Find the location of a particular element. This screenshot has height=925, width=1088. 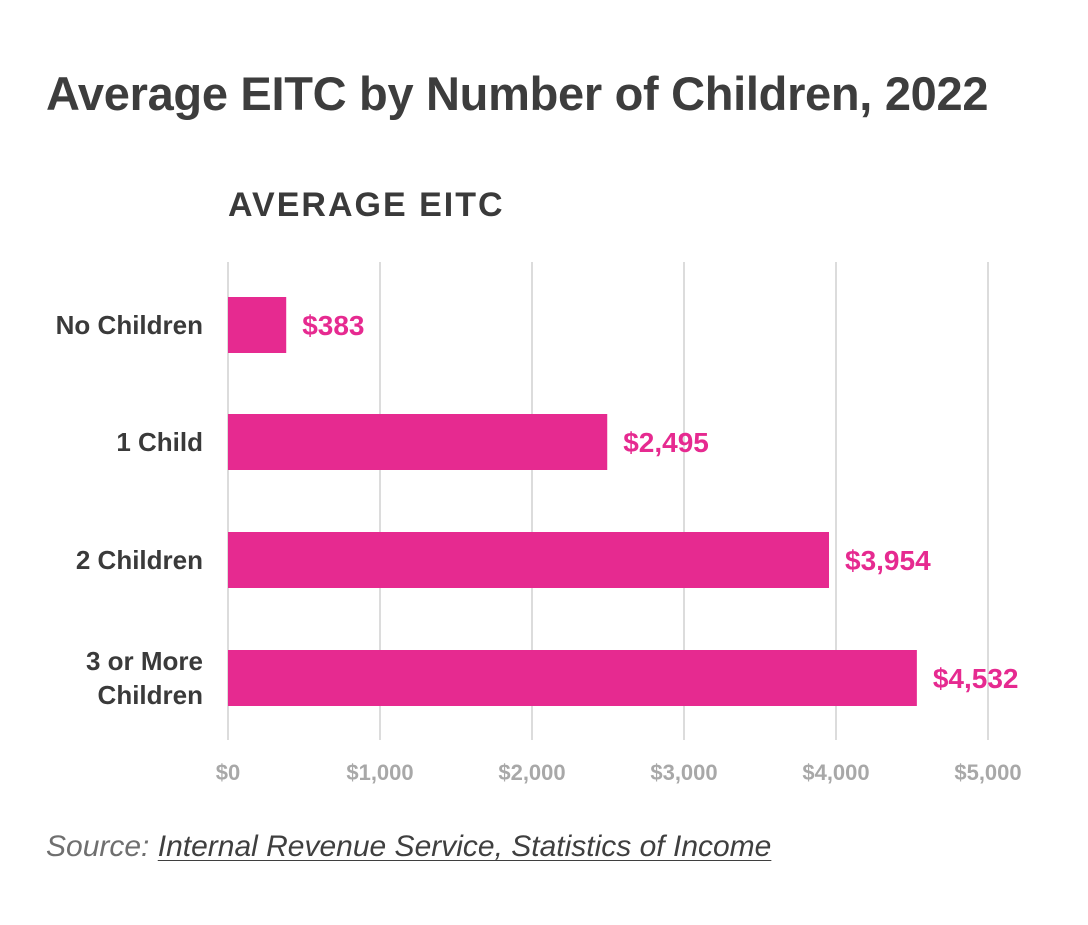

source-prefix: Source: is located at coordinates (98, 846).